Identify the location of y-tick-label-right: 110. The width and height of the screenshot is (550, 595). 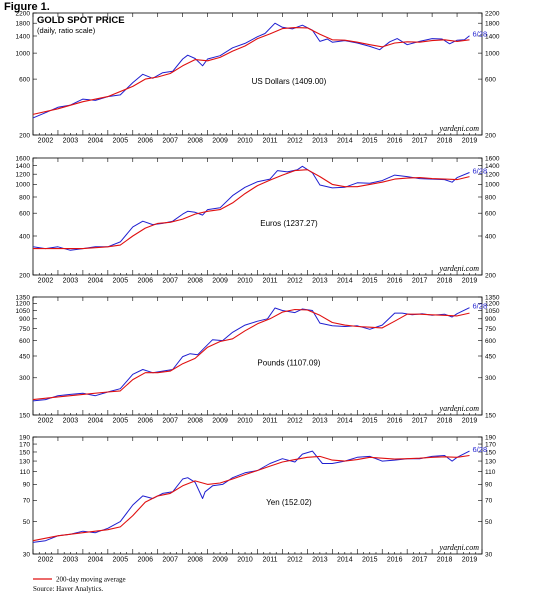
(490, 472).